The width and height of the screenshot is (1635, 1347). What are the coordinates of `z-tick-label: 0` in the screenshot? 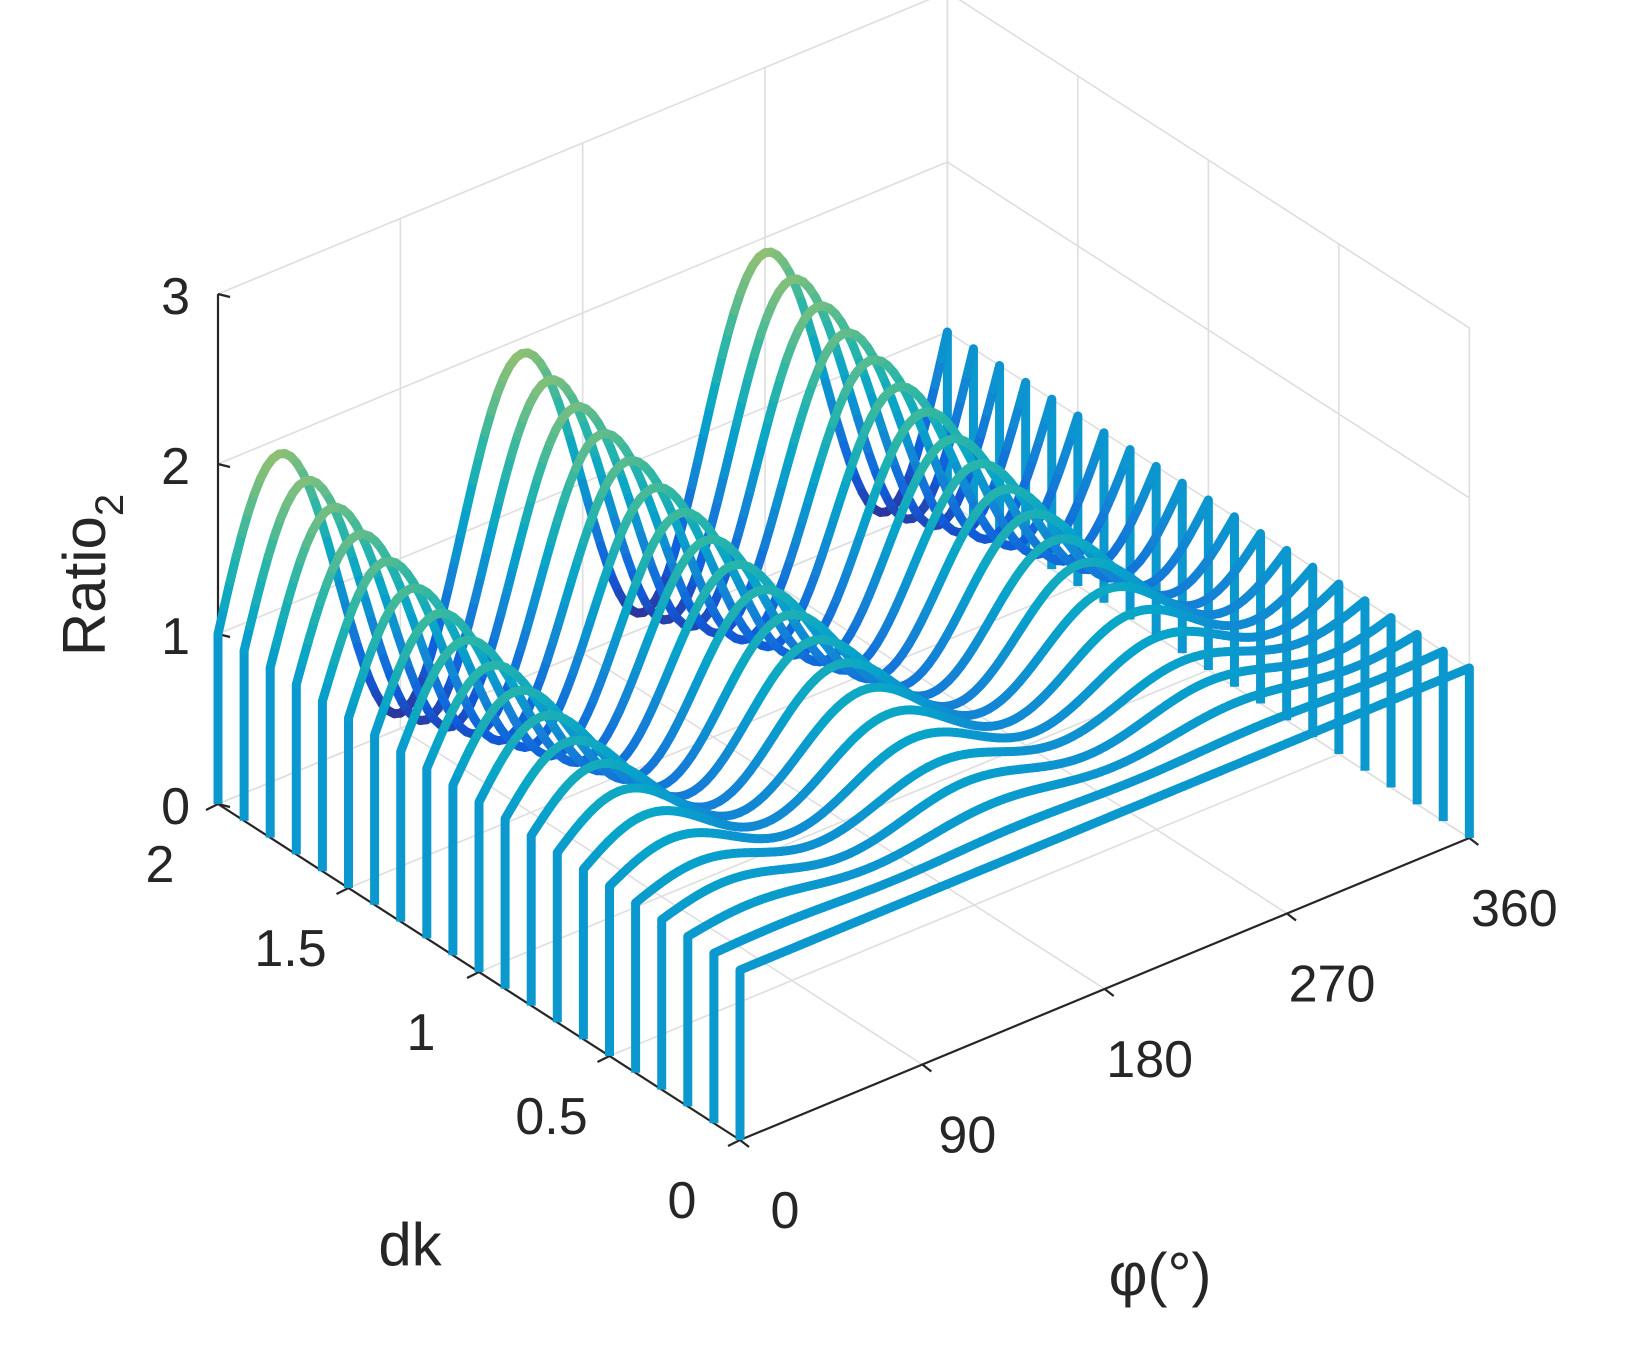 It's located at (175, 807).